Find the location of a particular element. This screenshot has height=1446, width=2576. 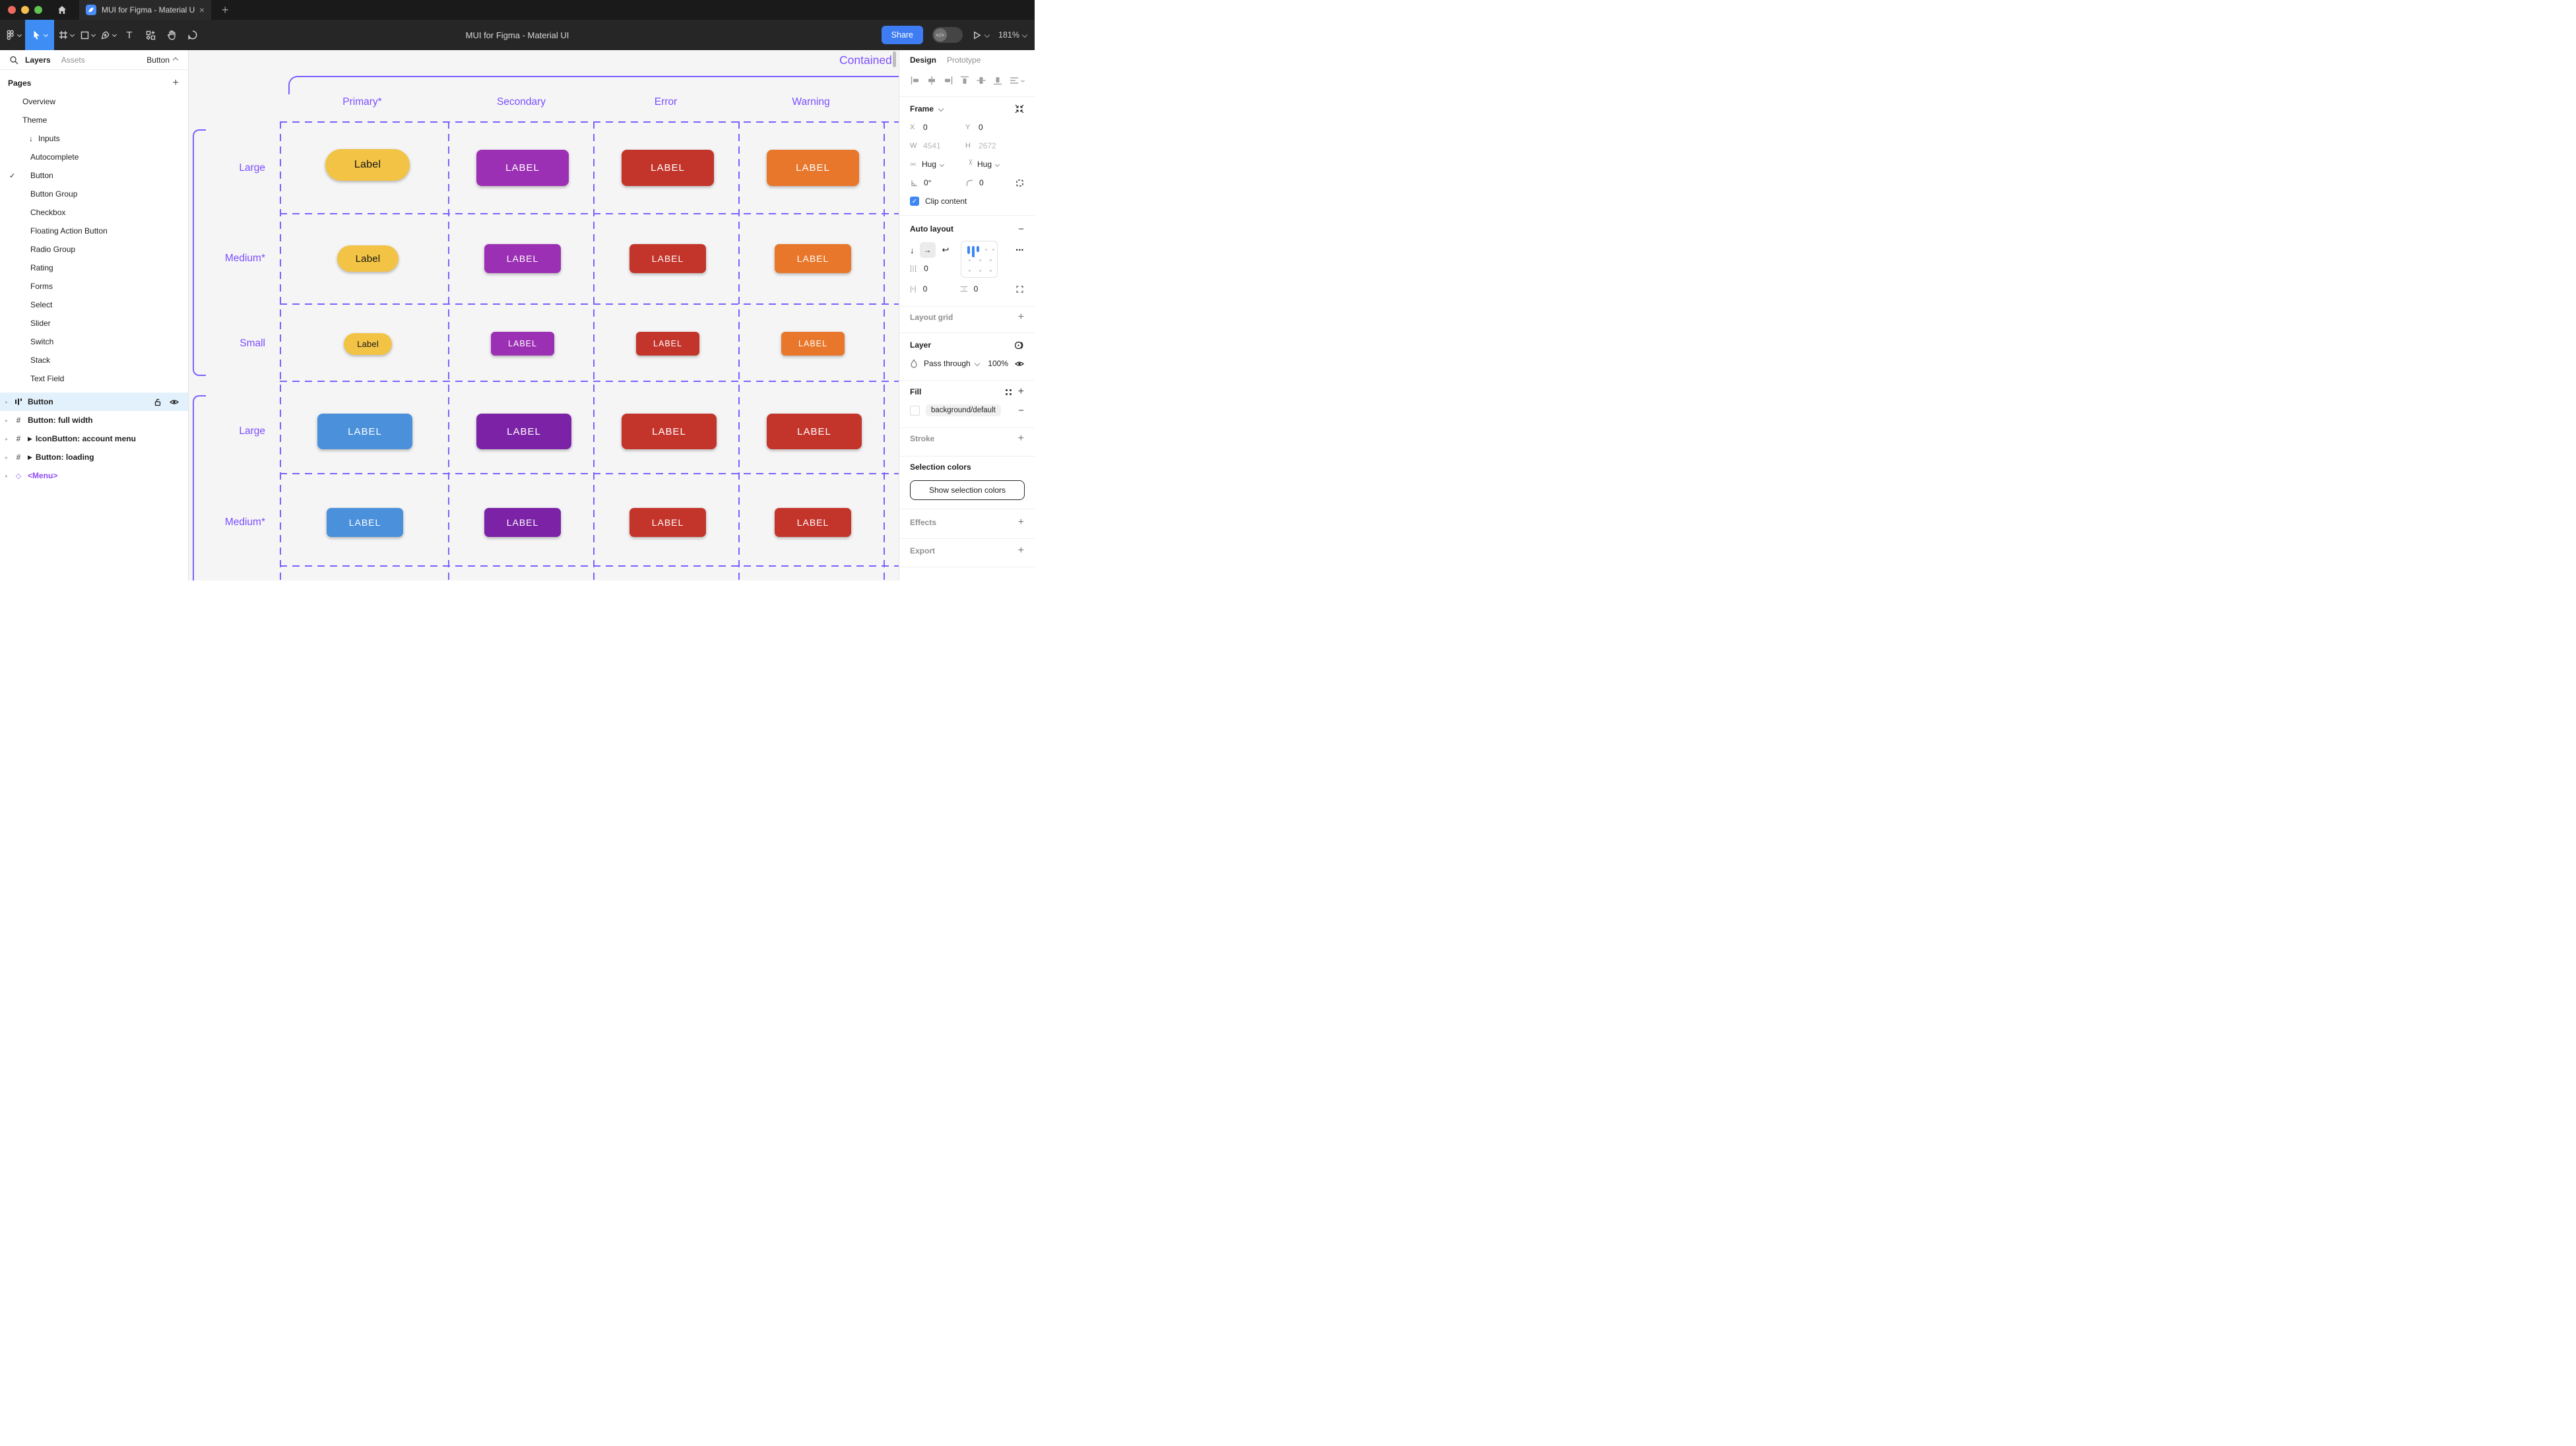

add-export-button: + is located at coordinates (1020, 550).